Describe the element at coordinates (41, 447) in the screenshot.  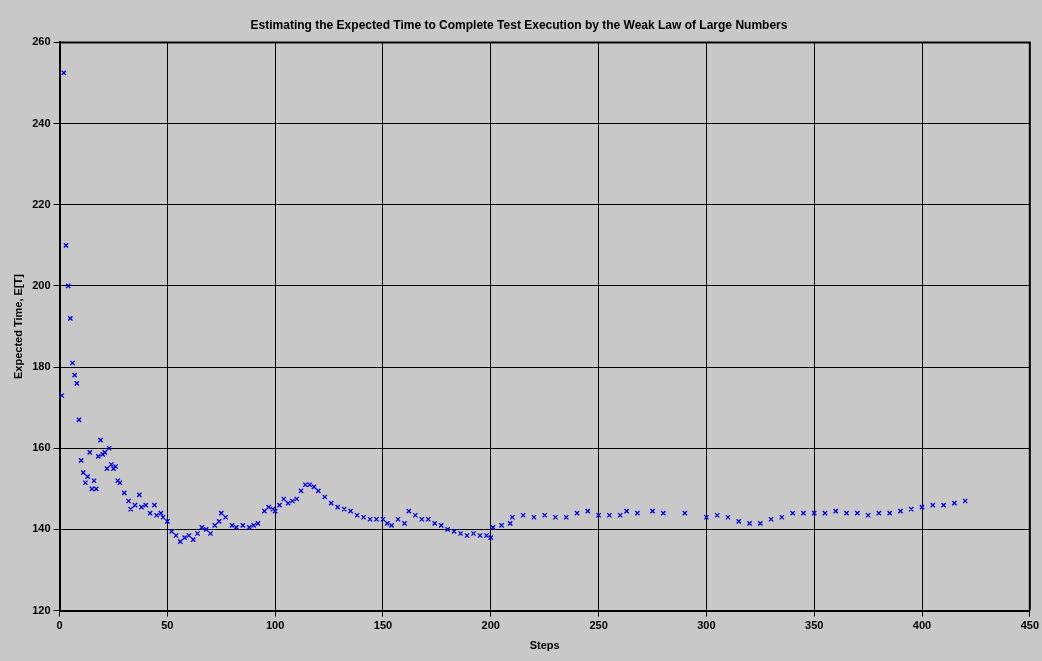
I see `y-tick-label: 160` at that location.